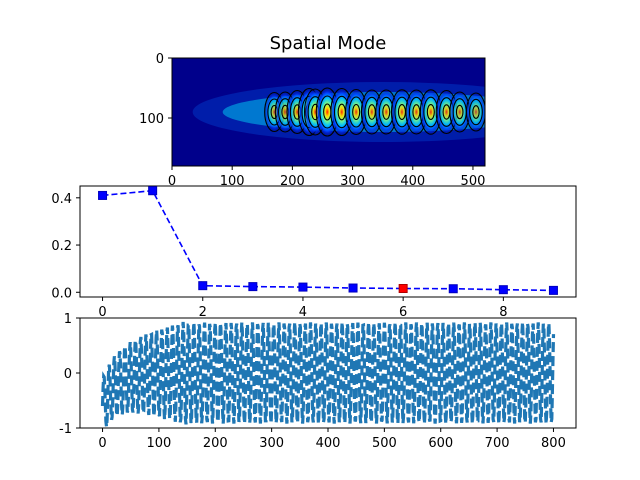  What do you see at coordinates (440, 443) in the screenshot?
I see `x-tick-label: 600` at bounding box center [440, 443].